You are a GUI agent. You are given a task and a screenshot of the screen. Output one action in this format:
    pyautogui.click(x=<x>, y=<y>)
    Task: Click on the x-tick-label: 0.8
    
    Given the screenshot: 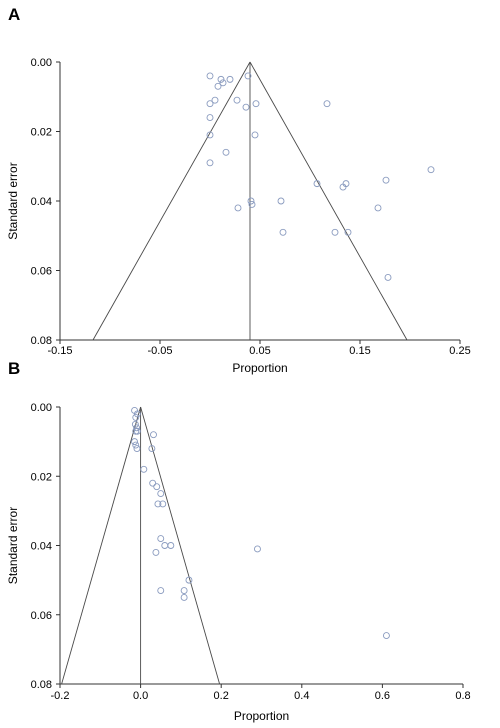 What is the action you would take?
    pyautogui.click(x=462, y=696)
    